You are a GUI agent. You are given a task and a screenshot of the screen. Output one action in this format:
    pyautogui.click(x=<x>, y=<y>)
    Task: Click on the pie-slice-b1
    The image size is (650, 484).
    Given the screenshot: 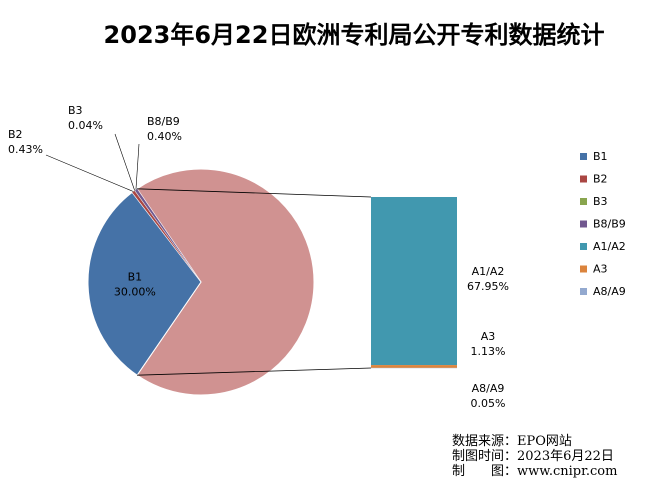 What is the action you would take?
    pyautogui.click(x=144, y=283)
    